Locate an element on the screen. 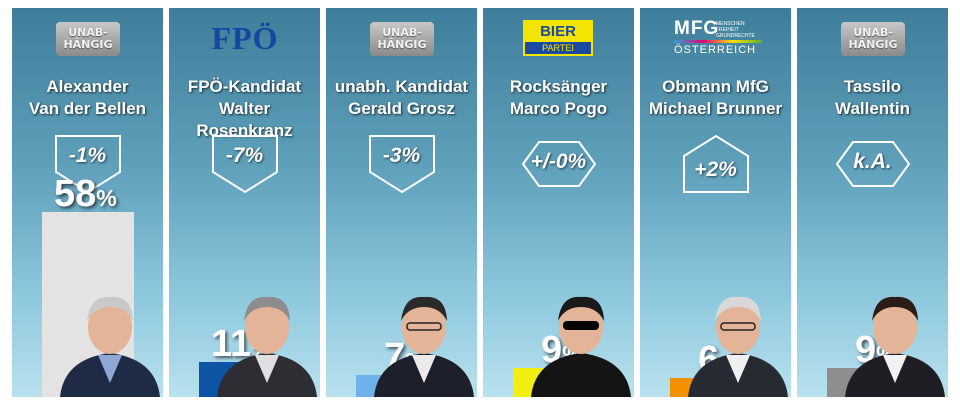 The image size is (960, 405). mfg-logo-small-line: MENSCHEN is located at coordinates (730, 24).